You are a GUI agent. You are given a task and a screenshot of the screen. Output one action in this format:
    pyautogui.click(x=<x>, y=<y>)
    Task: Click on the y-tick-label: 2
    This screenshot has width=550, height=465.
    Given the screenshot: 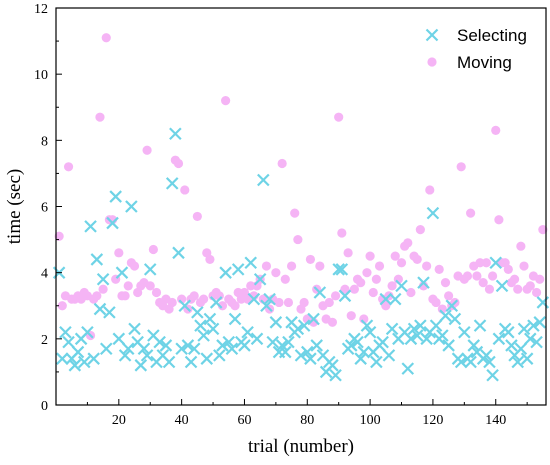 What is the action you would take?
    pyautogui.click(x=44, y=340)
    